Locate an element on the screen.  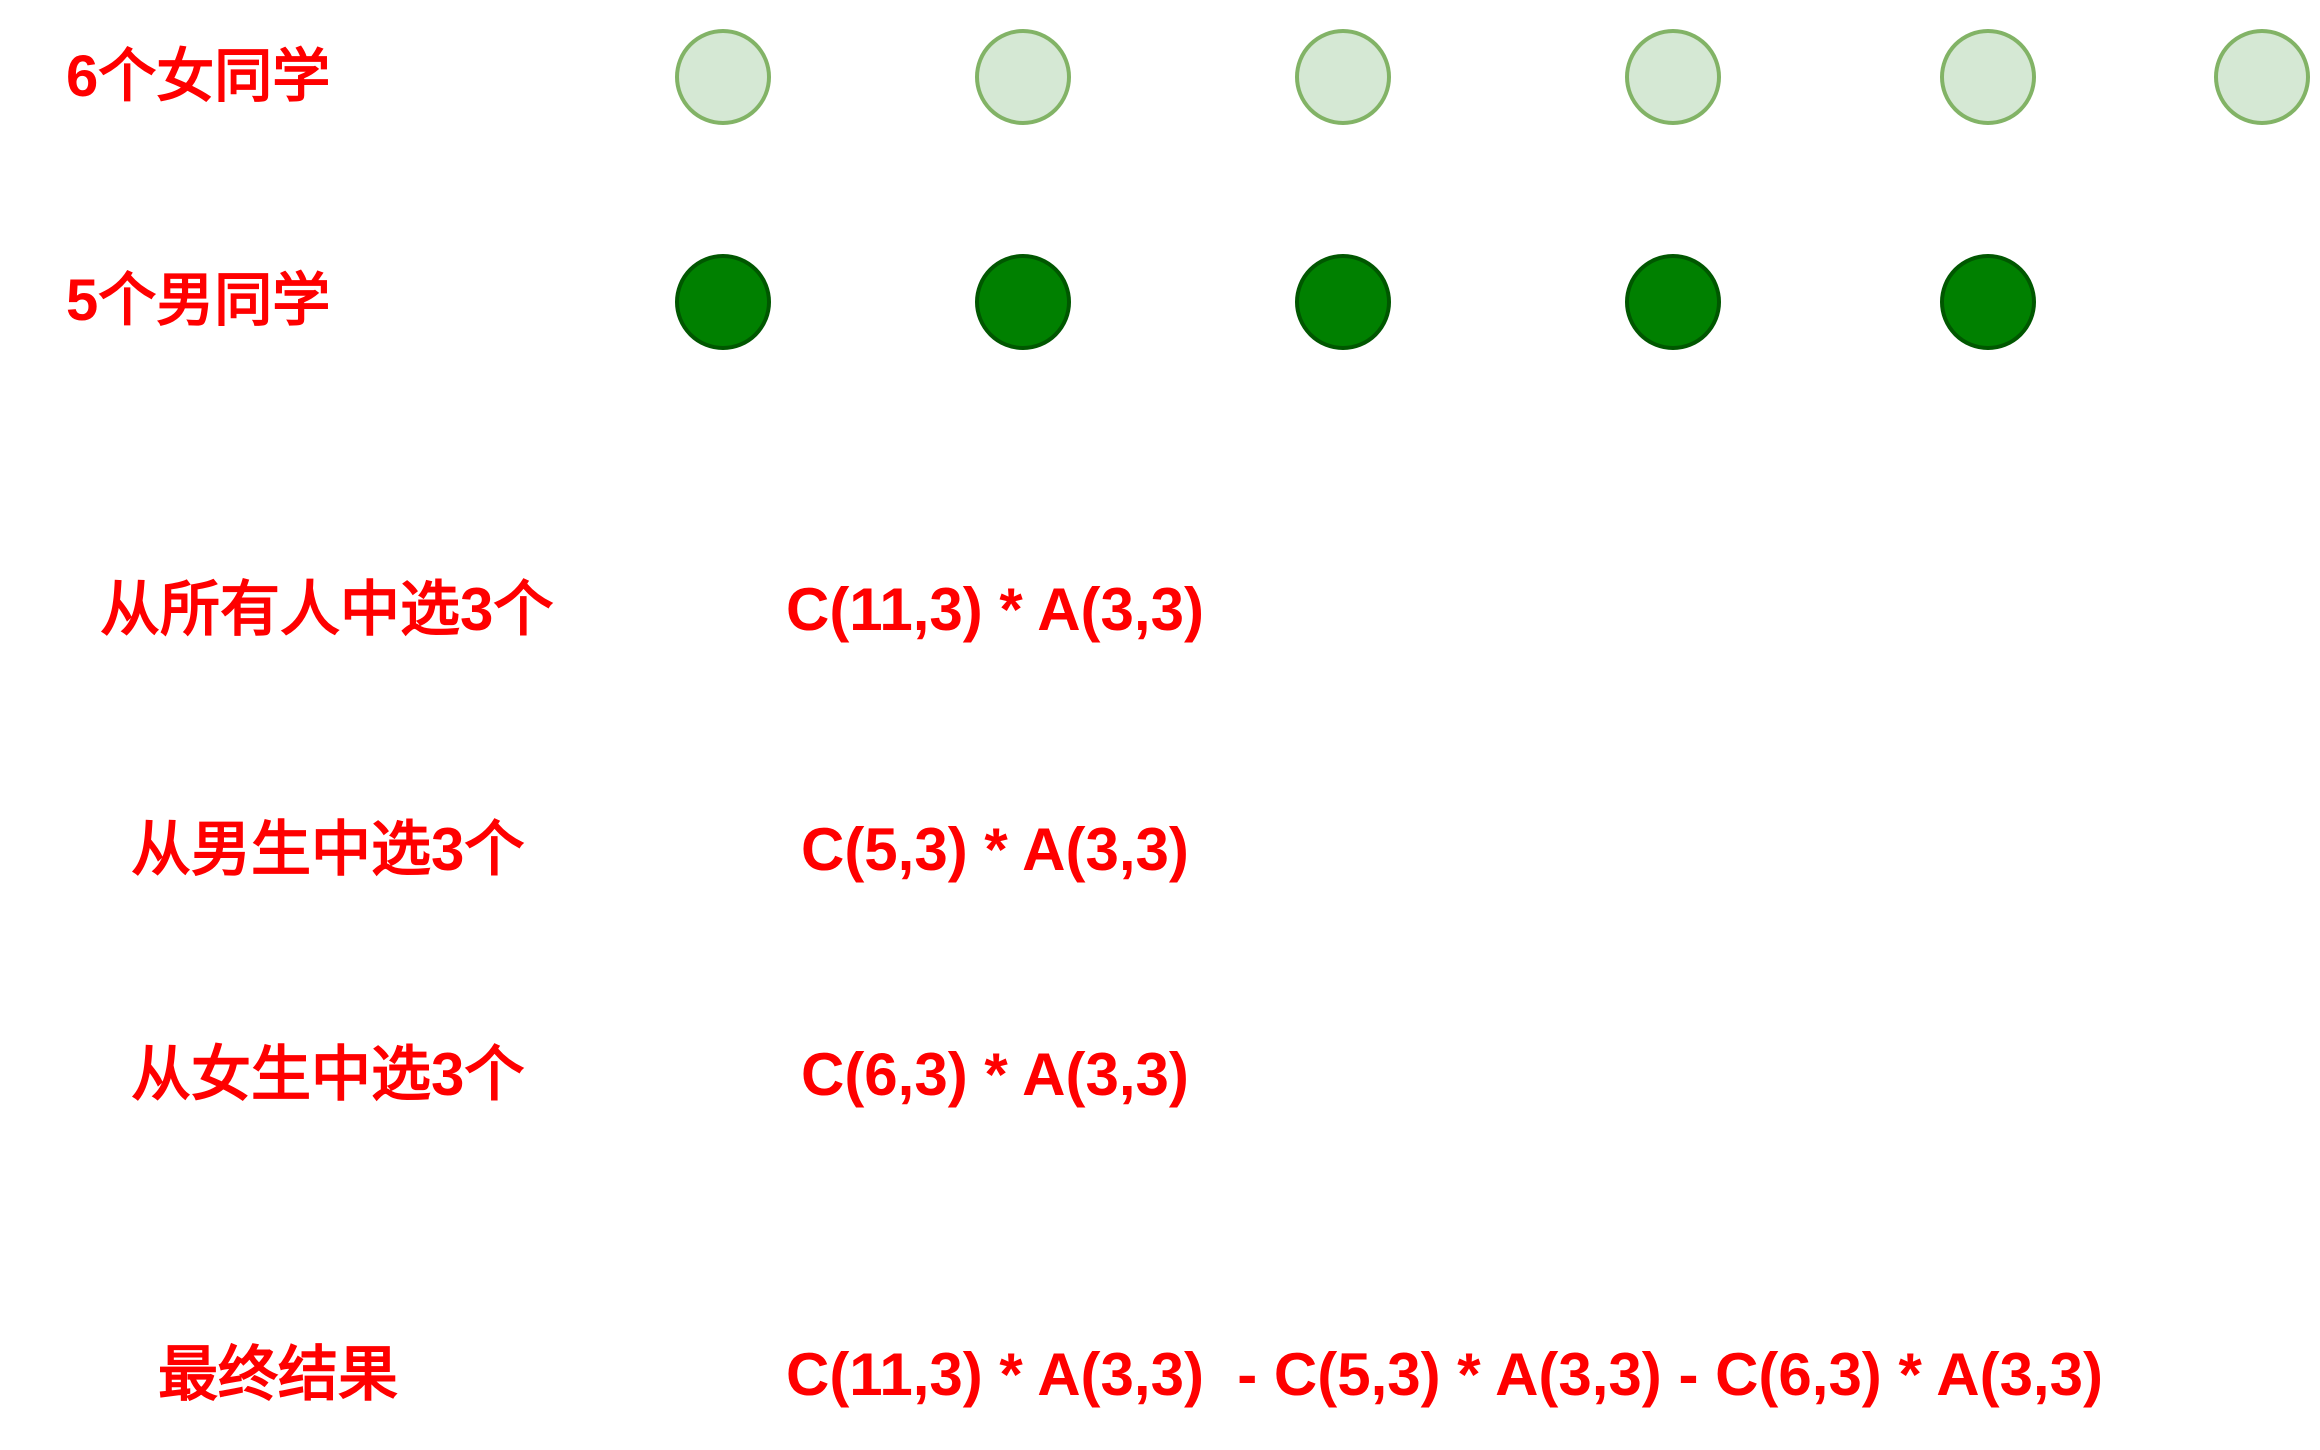
boys-row-label: 5个男同学 is located at coordinates (198, 300).